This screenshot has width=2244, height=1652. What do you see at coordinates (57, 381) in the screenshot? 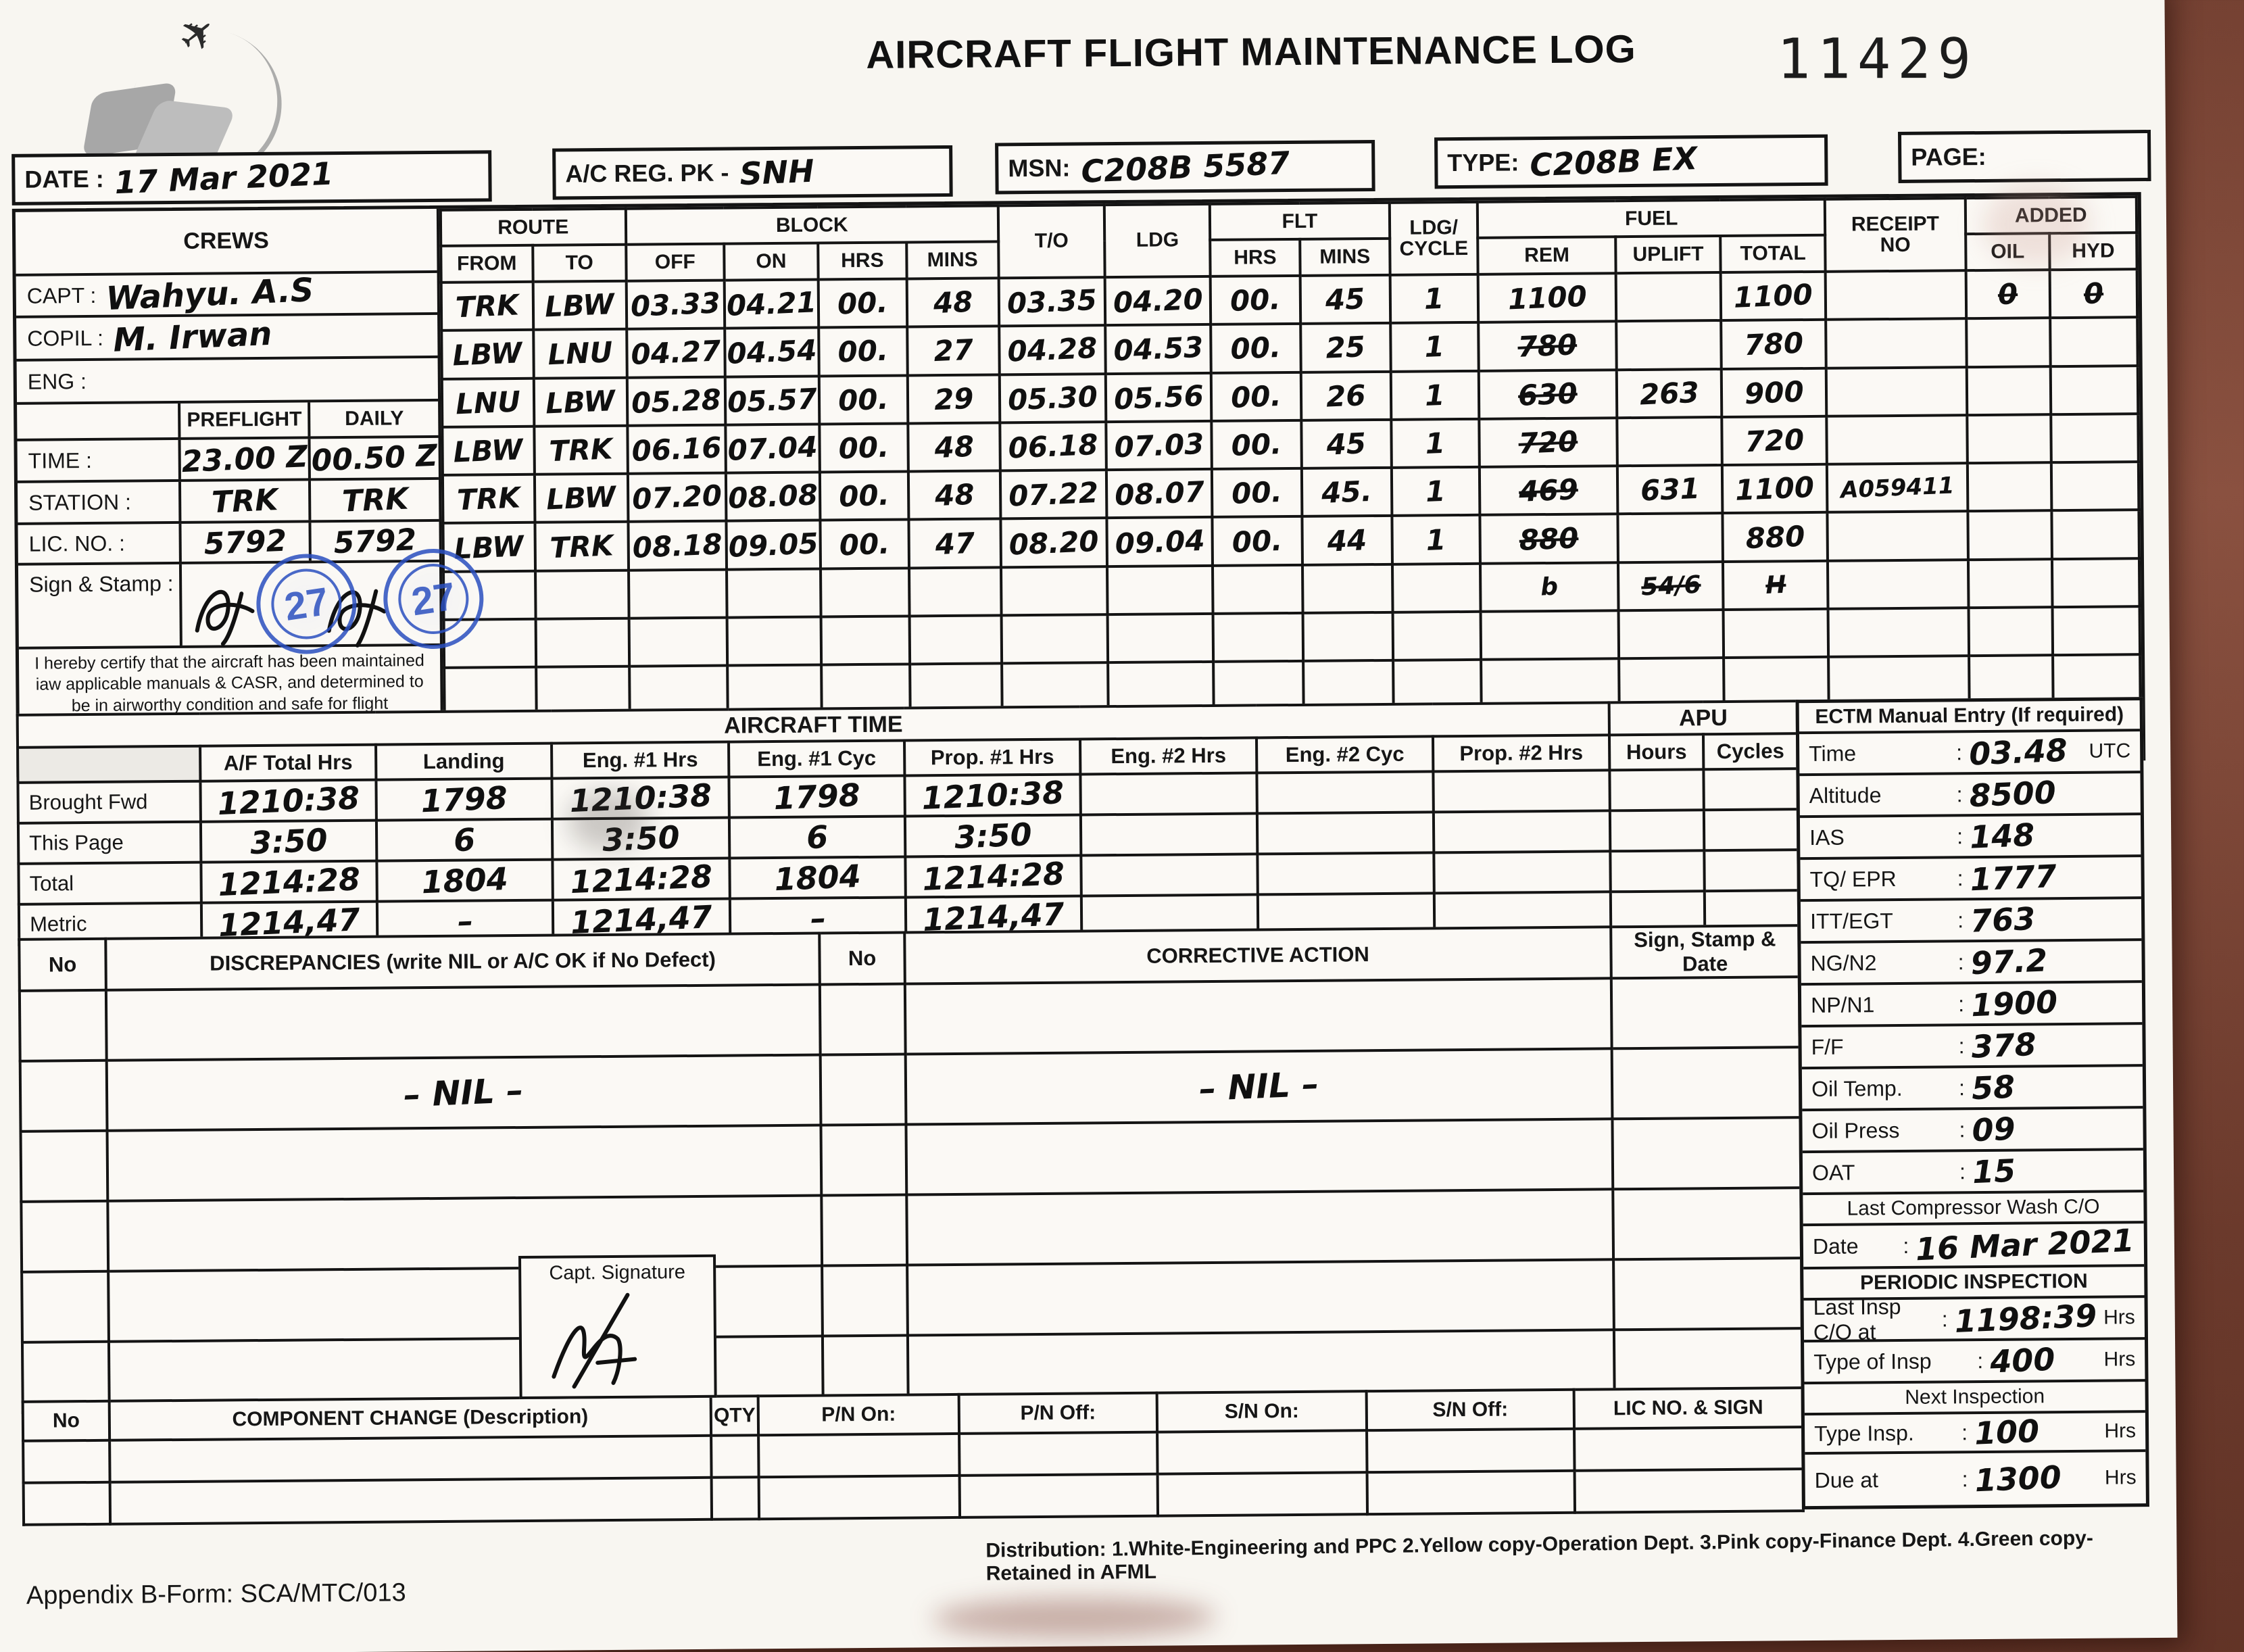
I see `engineer-label: ENG :` at bounding box center [57, 381].